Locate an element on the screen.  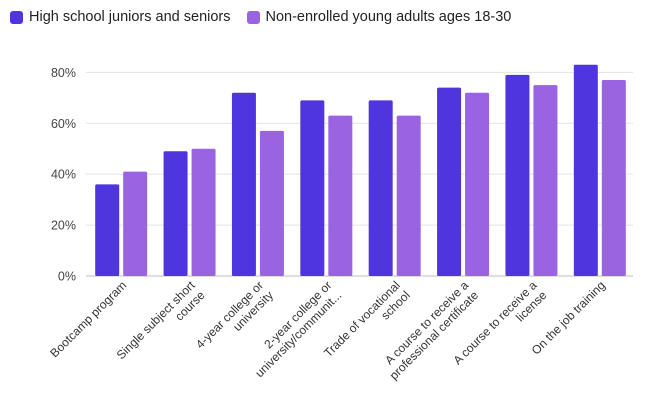
x-category-label: 4-year college oruniversity is located at coordinates (234, 319).